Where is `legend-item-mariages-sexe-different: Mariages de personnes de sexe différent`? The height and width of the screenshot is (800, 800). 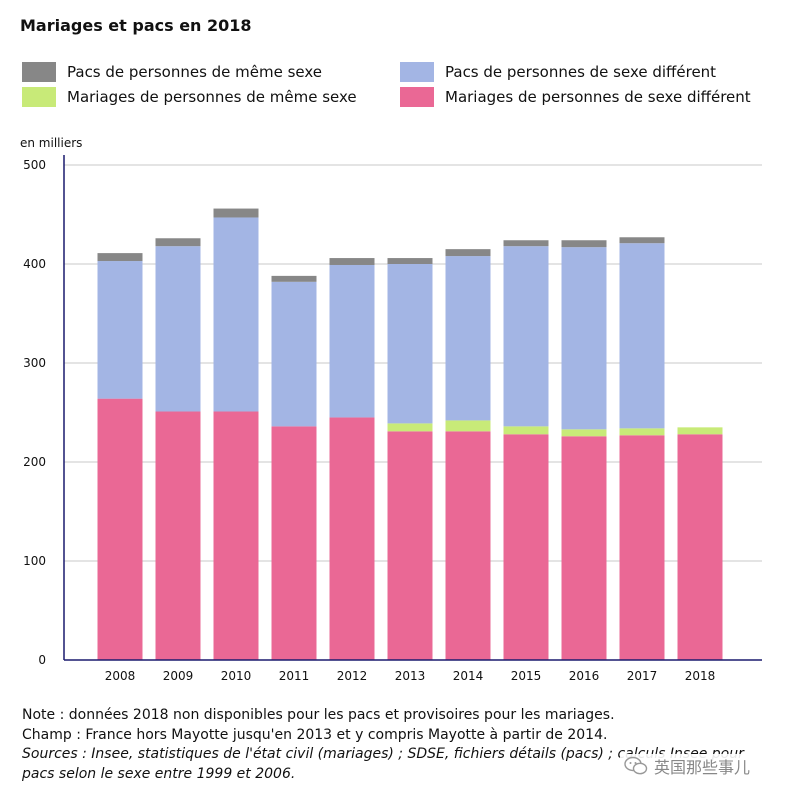
legend-item-mariages-sexe-different: Mariages de personnes de sexe différent is located at coordinates (575, 97).